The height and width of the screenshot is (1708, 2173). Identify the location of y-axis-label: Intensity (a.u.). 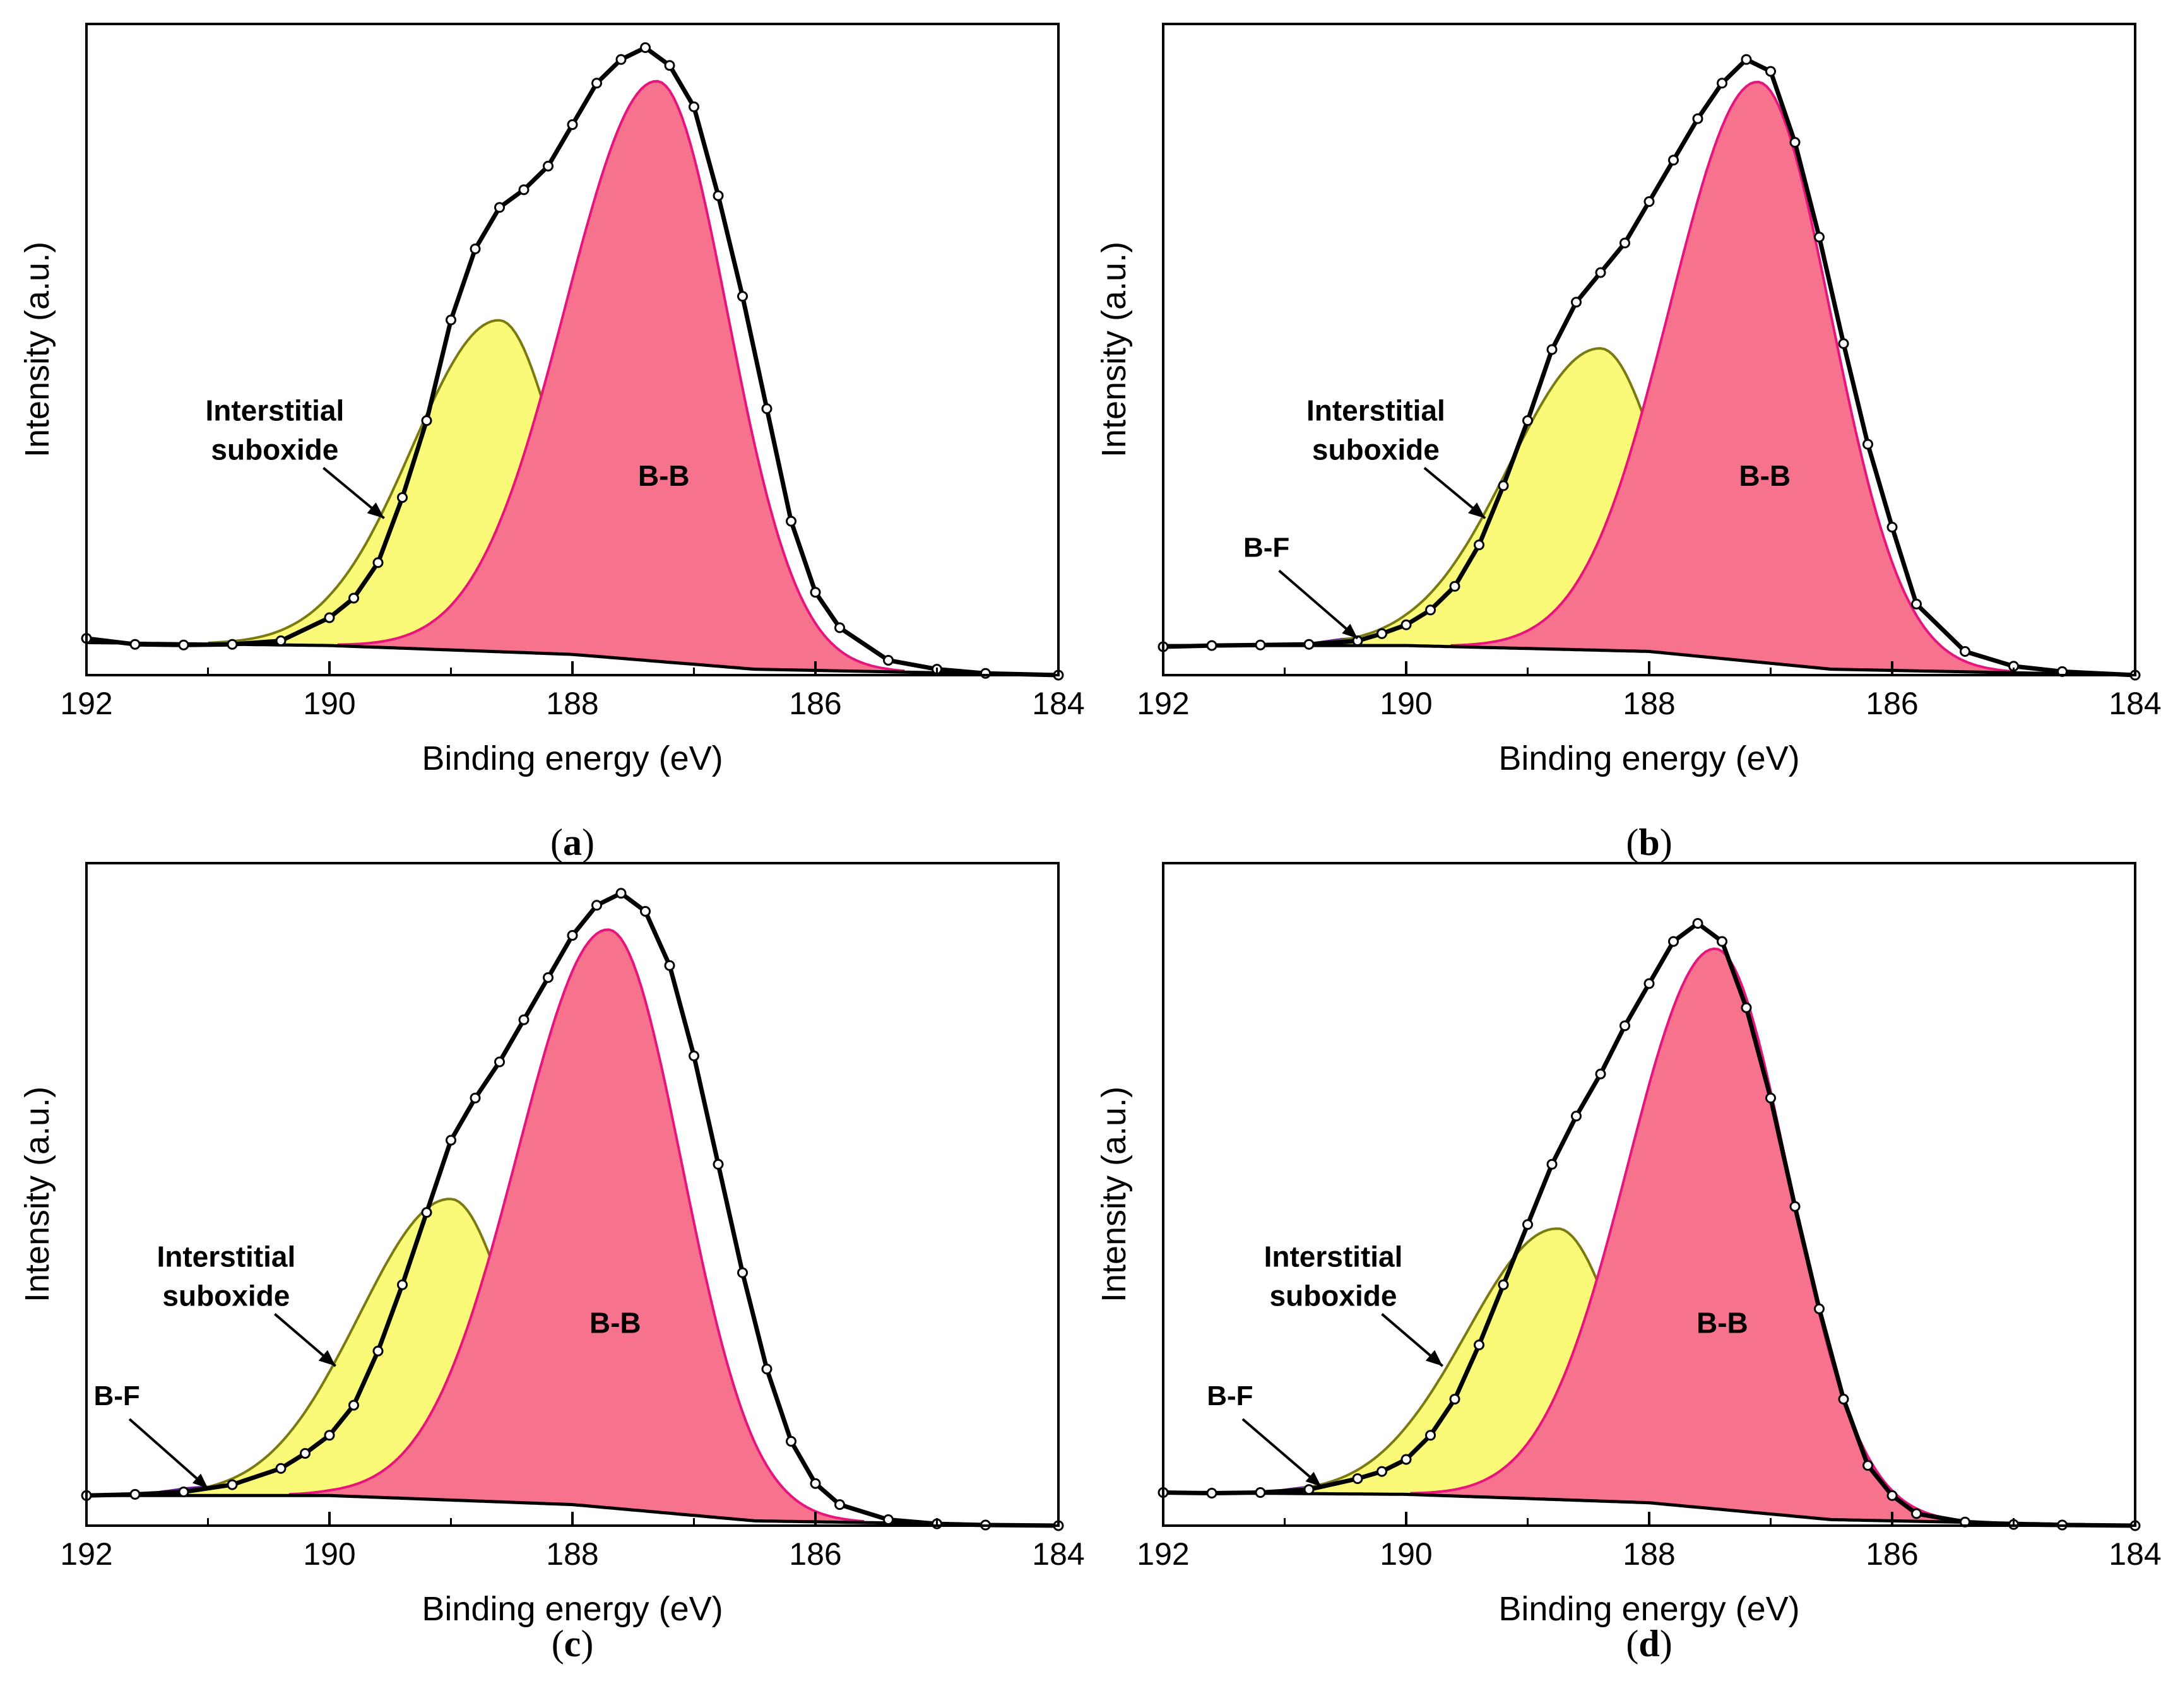
(37, 1194).